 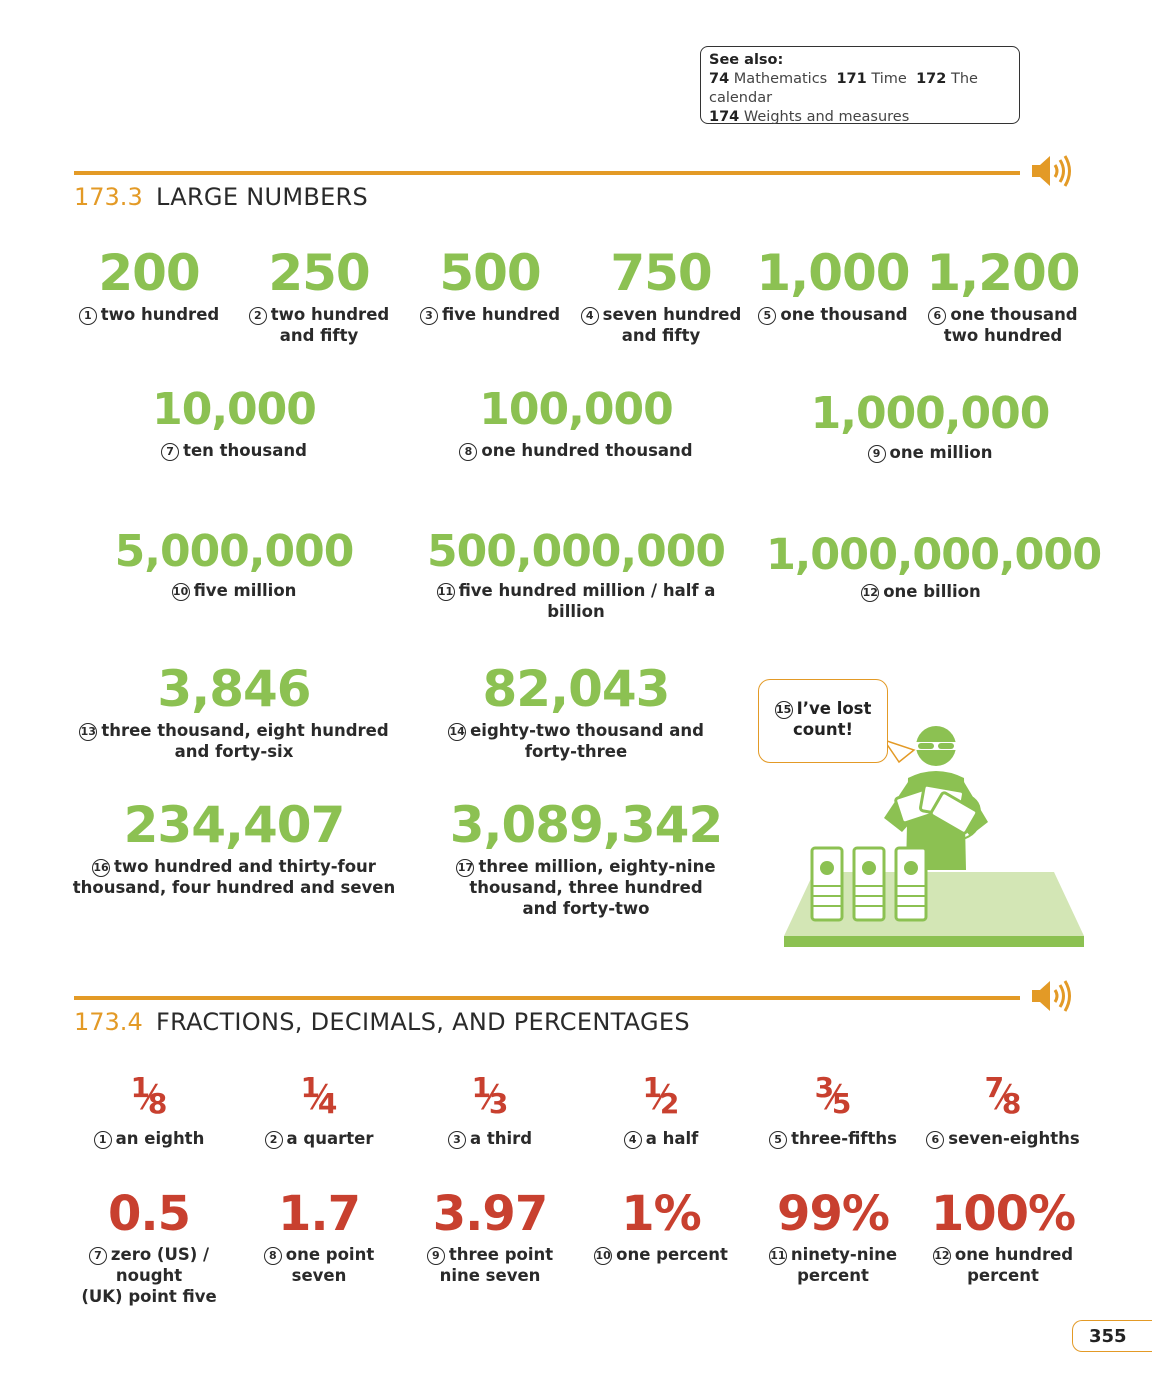 I want to click on see-also-ref-text: The calendar, so click(x=843, y=88).